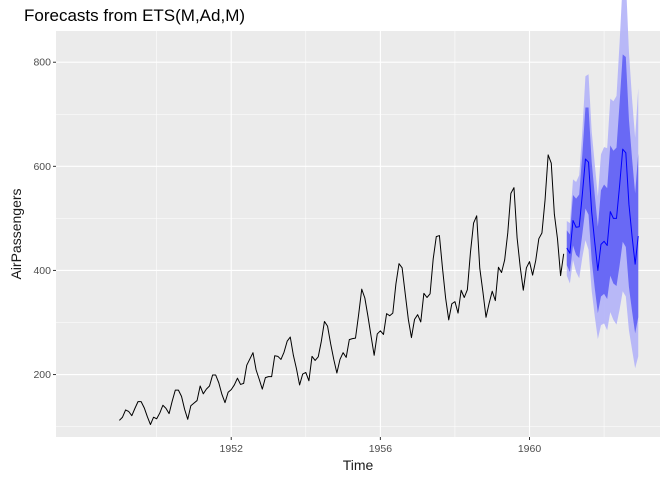 Image resolution: width=672 pixels, height=480 pixels. I want to click on forecast-line, so click(602, 209).